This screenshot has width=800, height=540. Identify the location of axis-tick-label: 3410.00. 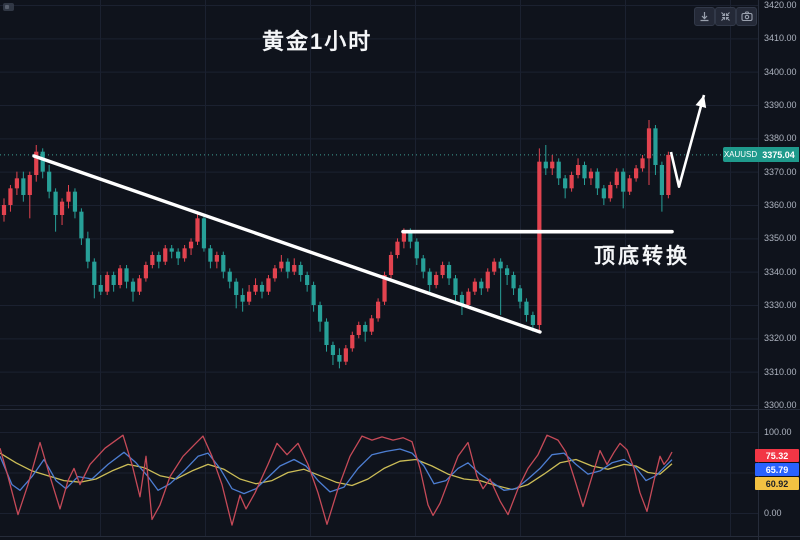
(780, 38).